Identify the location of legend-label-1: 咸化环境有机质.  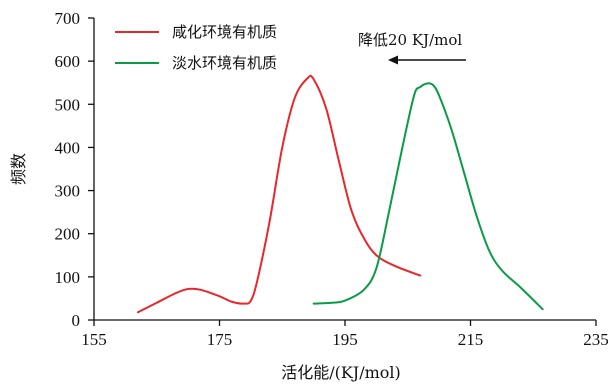
(224, 32).